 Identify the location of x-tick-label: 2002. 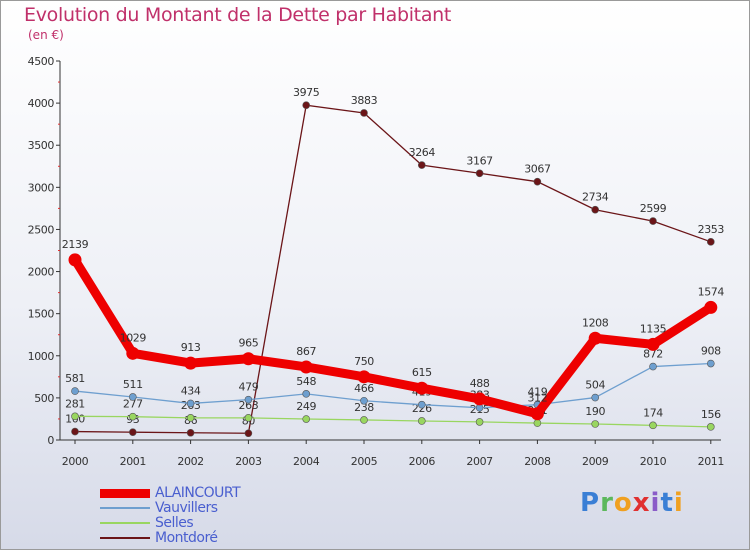
(190, 461).